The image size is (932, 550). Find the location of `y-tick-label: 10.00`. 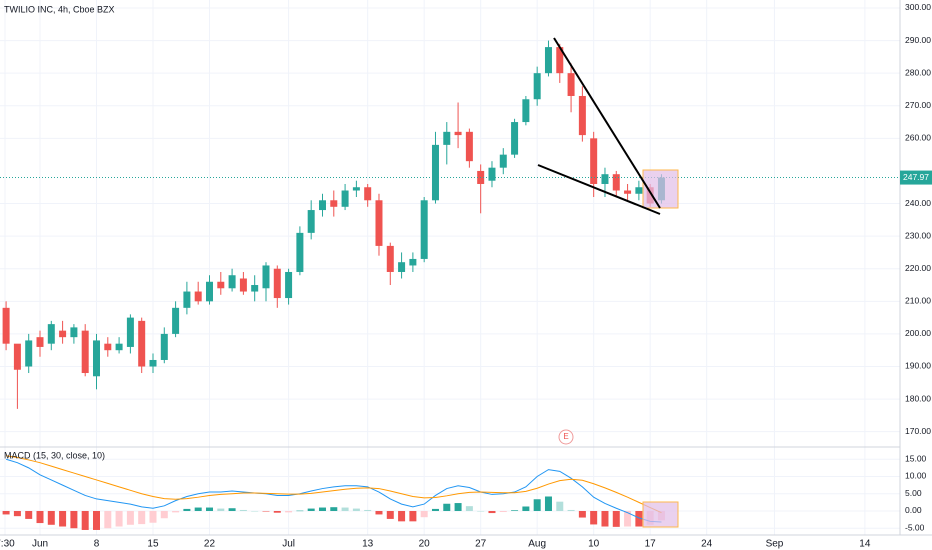

y-tick-label: 10.00 is located at coordinates (916, 476).